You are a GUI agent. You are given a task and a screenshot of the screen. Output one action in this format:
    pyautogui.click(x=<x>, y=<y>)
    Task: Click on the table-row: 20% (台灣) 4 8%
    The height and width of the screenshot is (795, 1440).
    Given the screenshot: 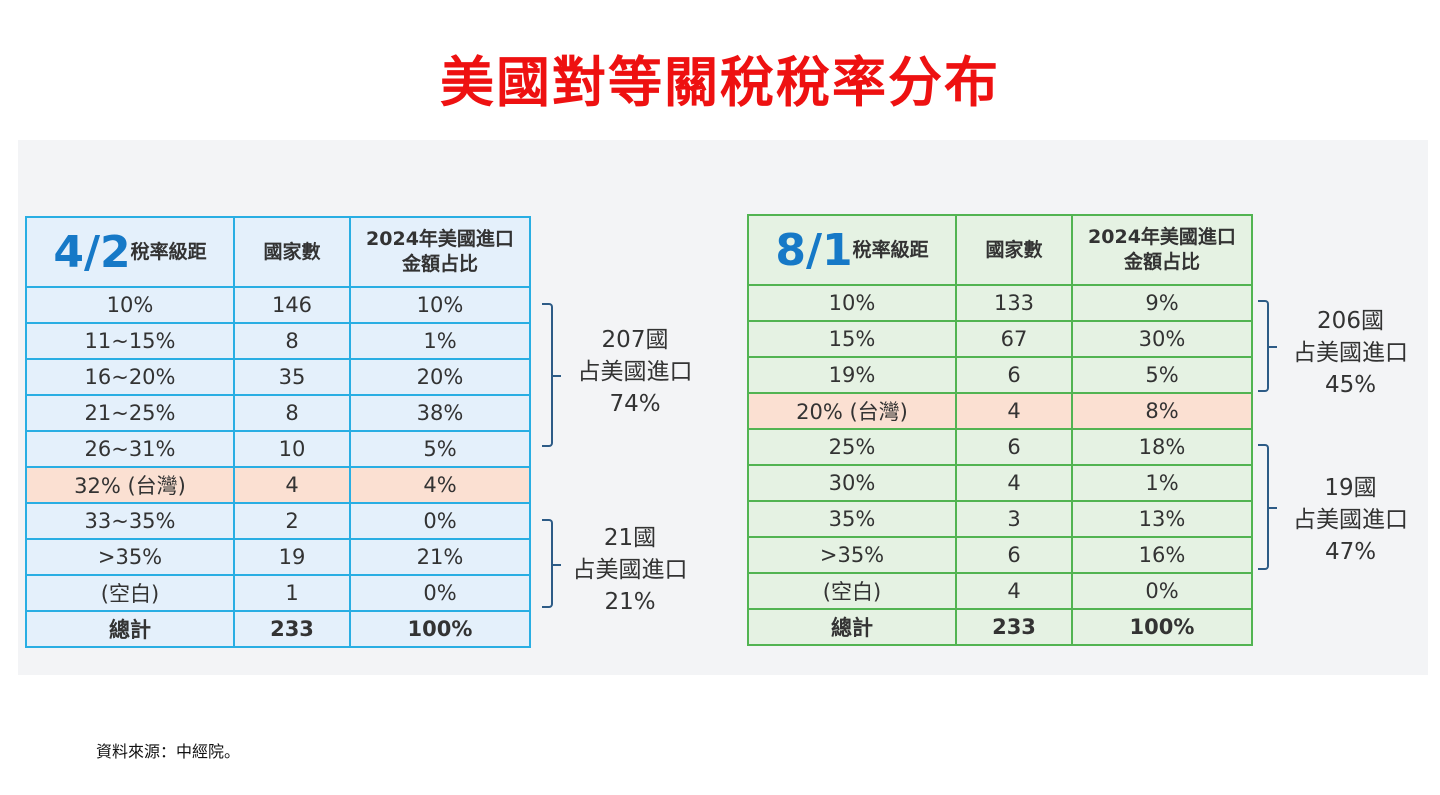 What is the action you would take?
    pyautogui.click(x=1000, y=411)
    